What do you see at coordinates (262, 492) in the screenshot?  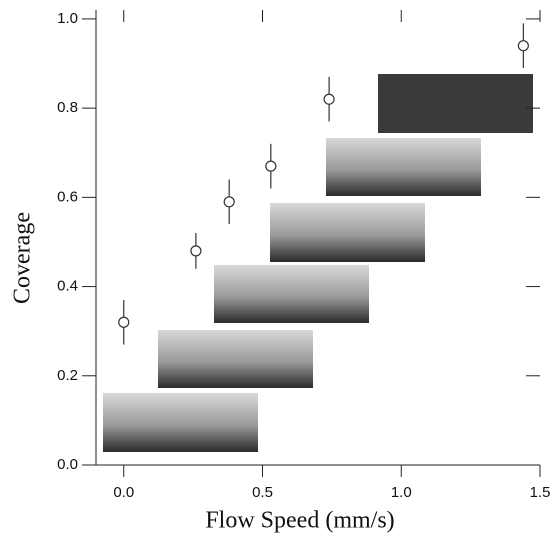 I see `x-tick-label: 0.5` at bounding box center [262, 492].